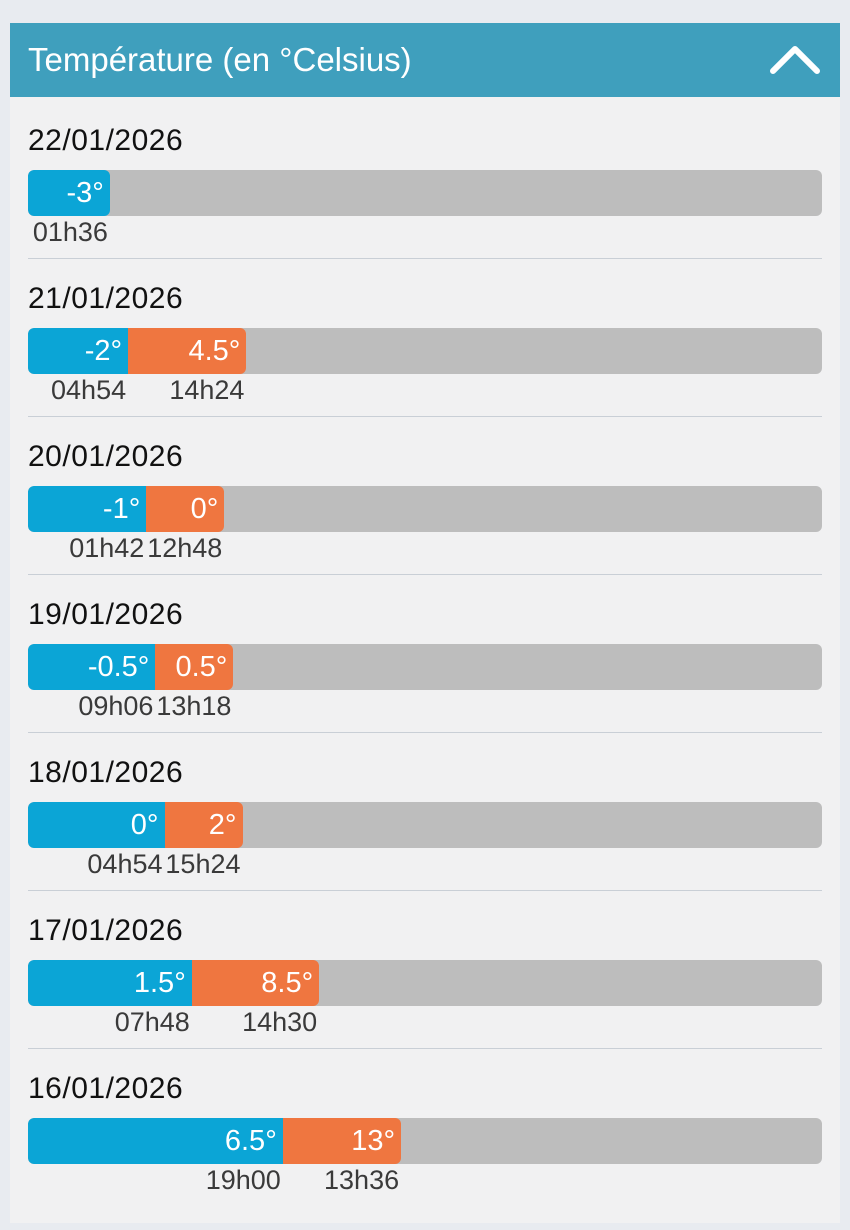 The width and height of the screenshot is (850, 1230). Describe the element at coordinates (425, 667) in the screenshot. I see `temperature-bar-track: -0.5° 0.5°` at that location.